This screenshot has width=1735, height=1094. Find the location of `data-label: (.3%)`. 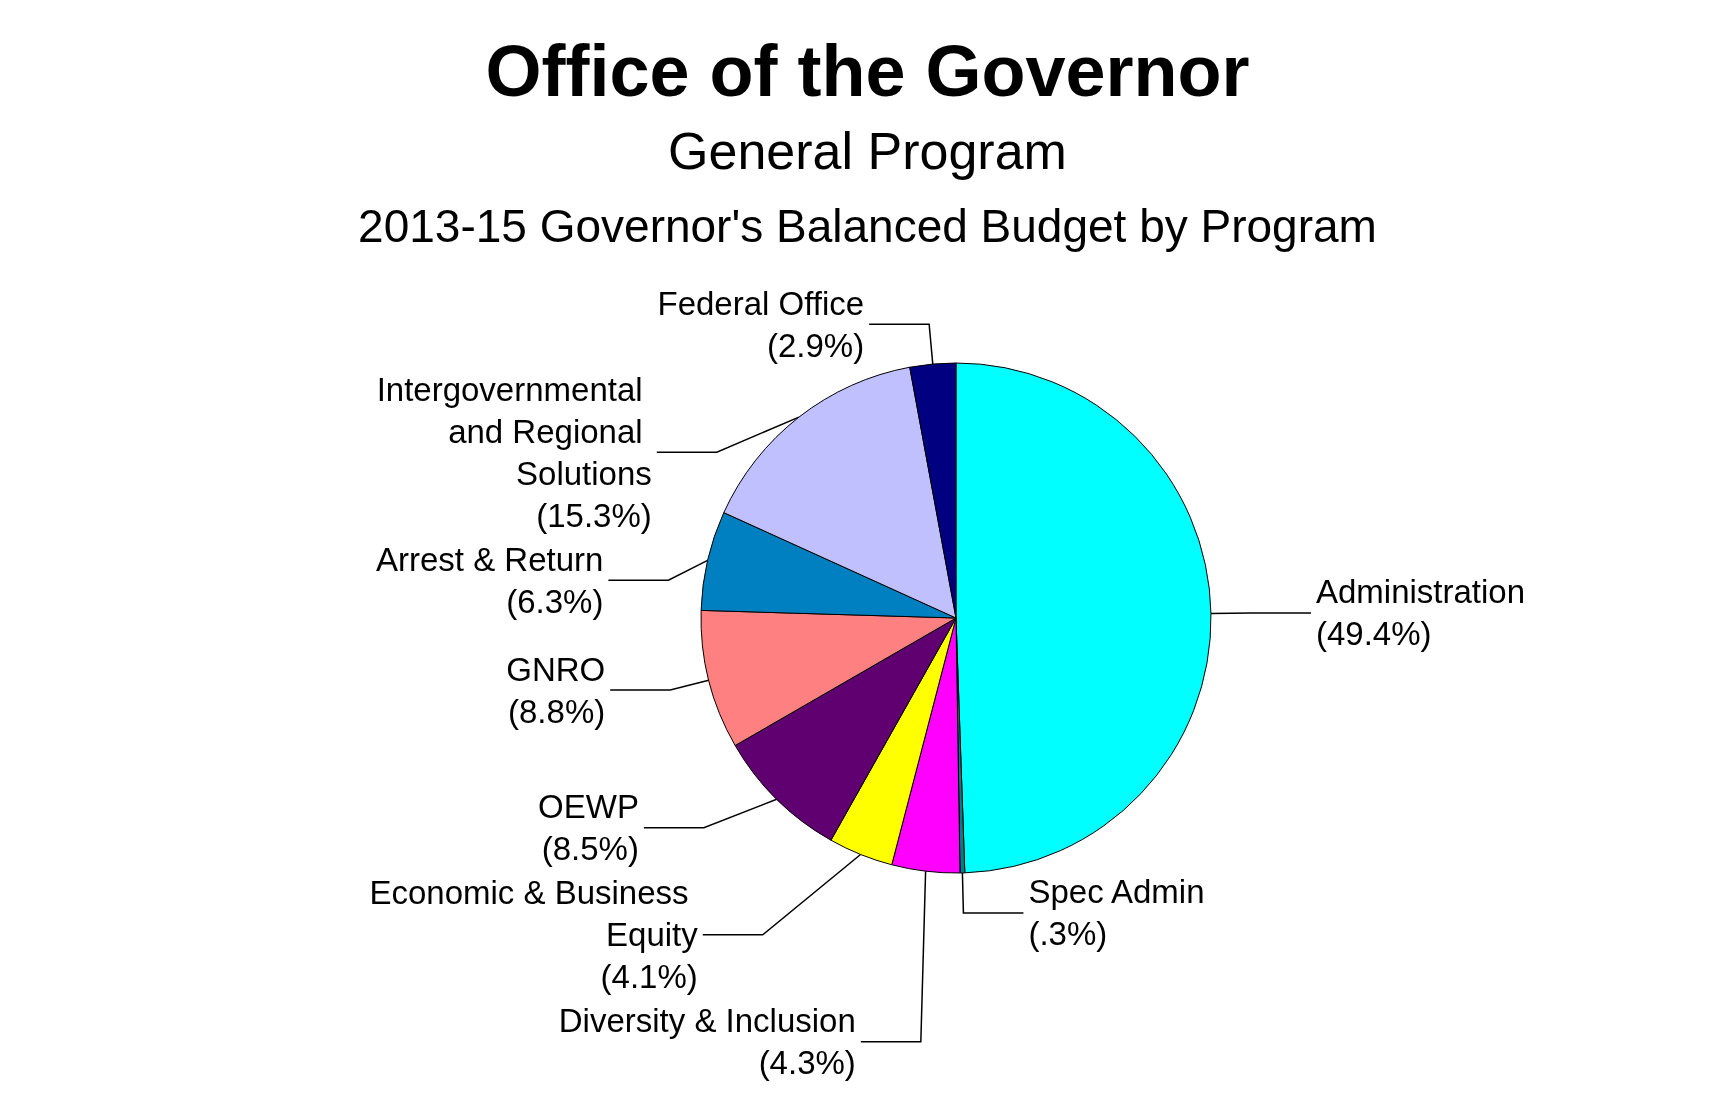

data-label: (.3%) is located at coordinates (1068, 934).